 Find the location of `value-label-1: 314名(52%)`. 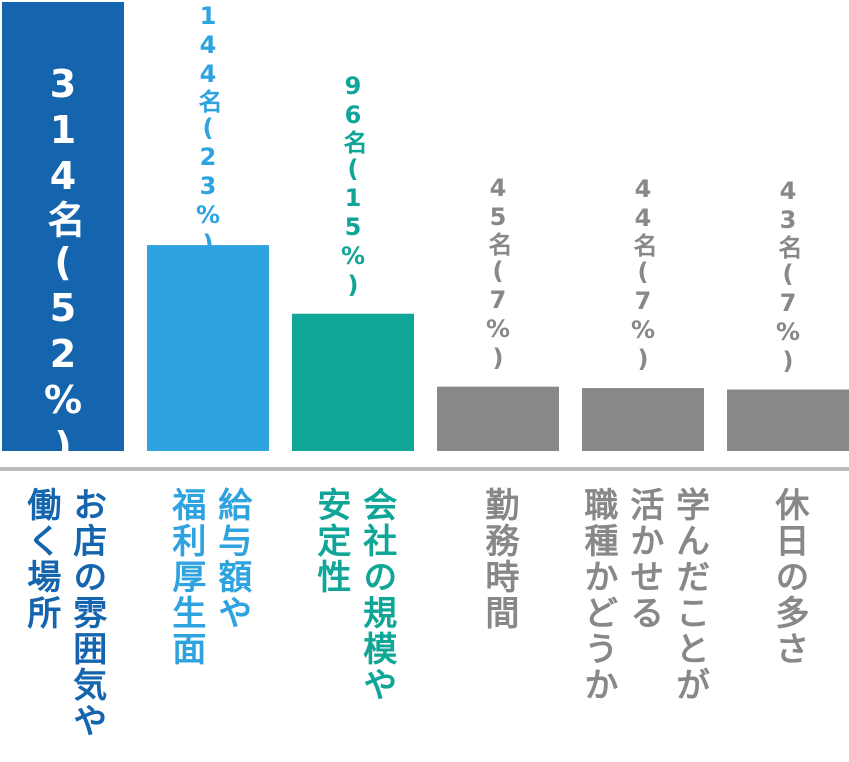

value-label-1: 314名(52%) is located at coordinates (63, 266).